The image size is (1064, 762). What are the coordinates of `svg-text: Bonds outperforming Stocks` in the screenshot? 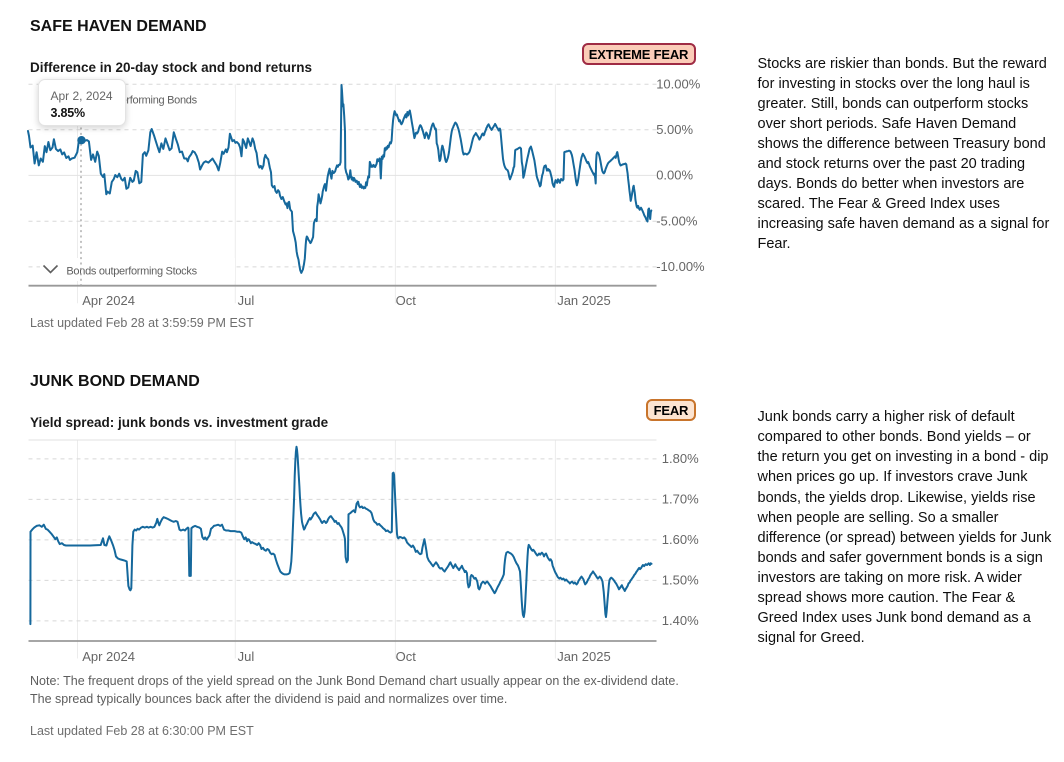 It's located at (131, 271).